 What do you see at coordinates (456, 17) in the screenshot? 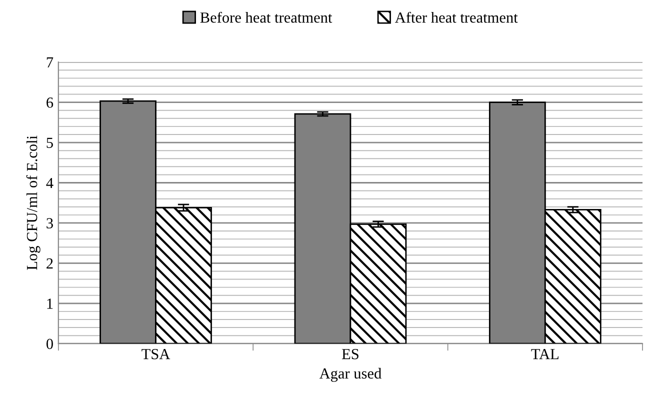
I see `legend-label: After heat treatment` at bounding box center [456, 17].